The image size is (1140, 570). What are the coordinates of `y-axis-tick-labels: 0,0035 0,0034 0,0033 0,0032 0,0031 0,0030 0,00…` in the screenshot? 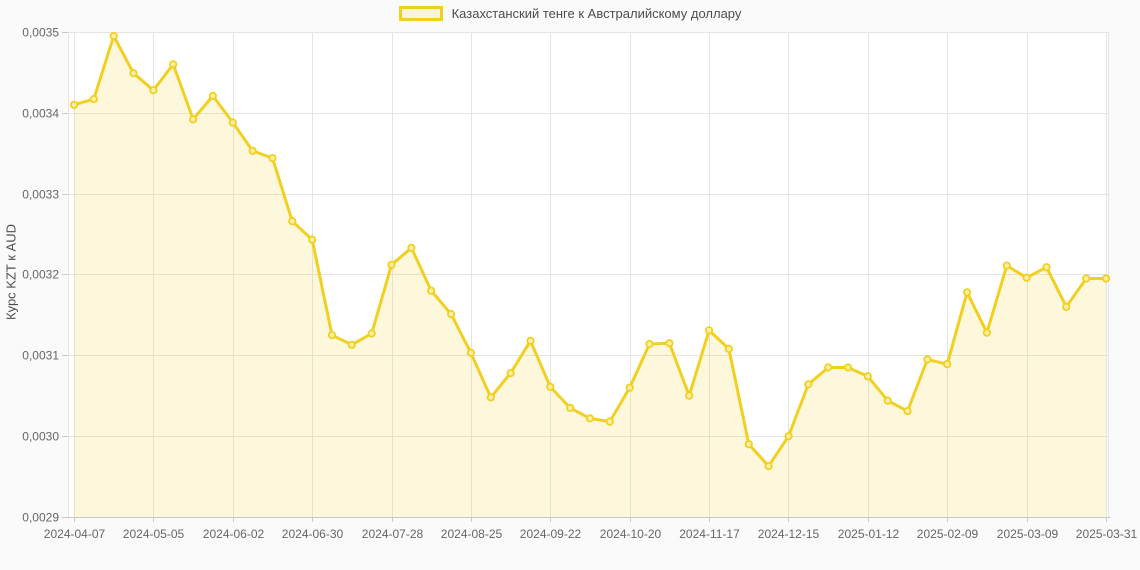 It's located at (40, 275).